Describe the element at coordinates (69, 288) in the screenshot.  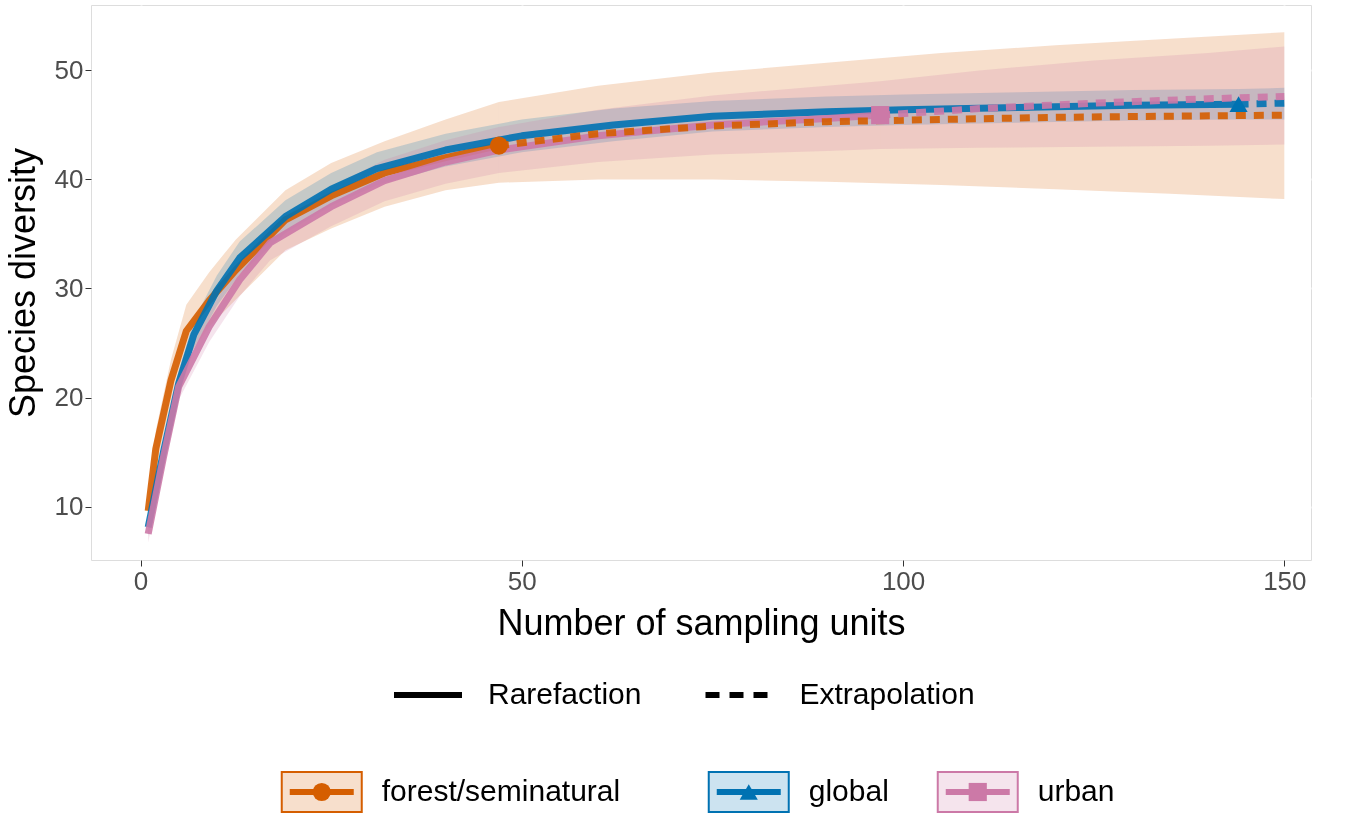
I see `y-tick-label: 30` at that location.